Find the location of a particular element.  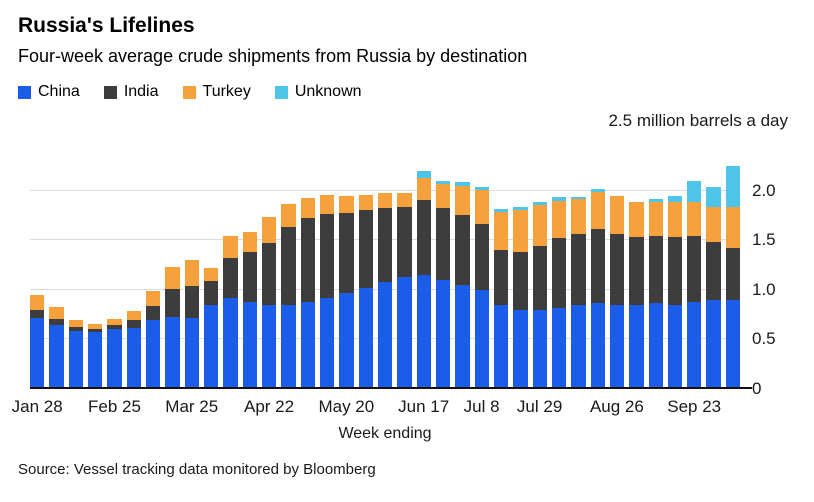

y-tick-label: 1.0 is located at coordinates (764, 289).